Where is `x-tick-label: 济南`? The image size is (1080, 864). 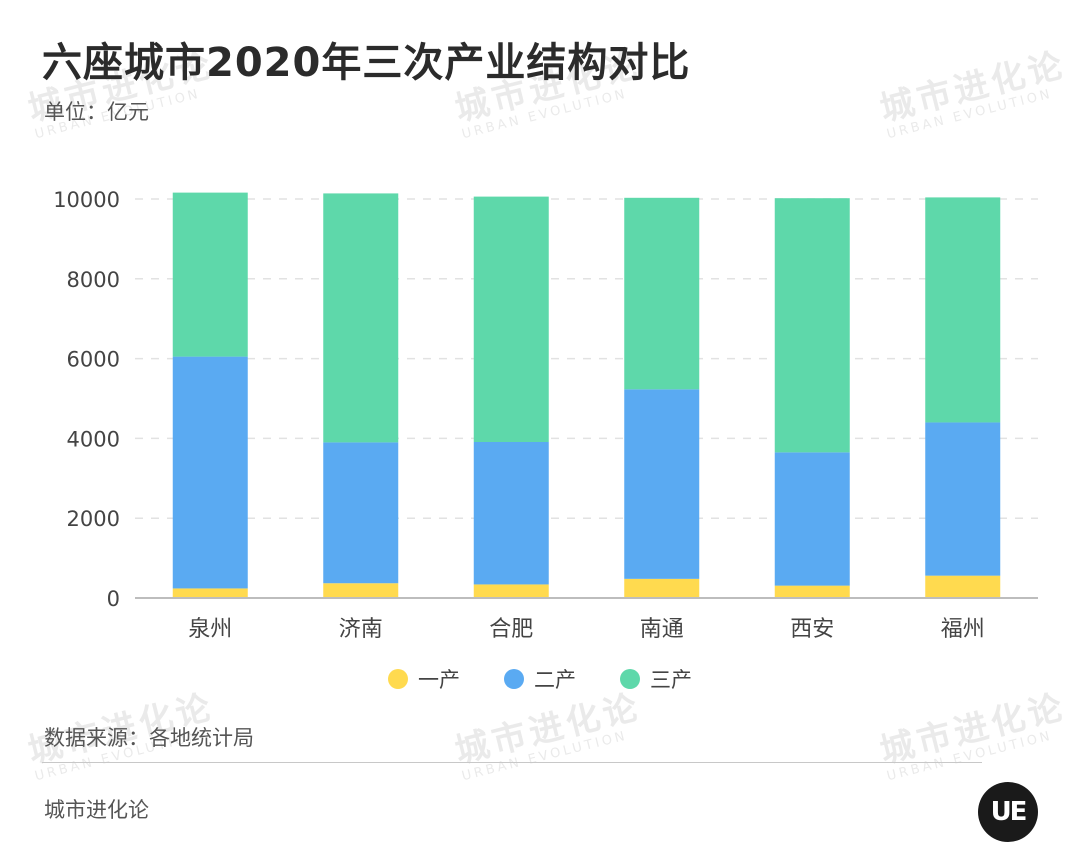
x-tick-label: 济南 is located at coordinates (361, 629).